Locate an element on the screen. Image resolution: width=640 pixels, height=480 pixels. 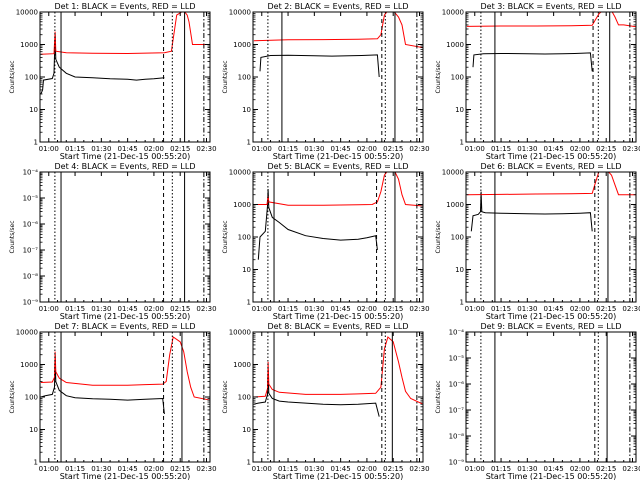
panel-title: Det 6: BLACK = Events, RED = LLD is located at coordinates (551, 166).